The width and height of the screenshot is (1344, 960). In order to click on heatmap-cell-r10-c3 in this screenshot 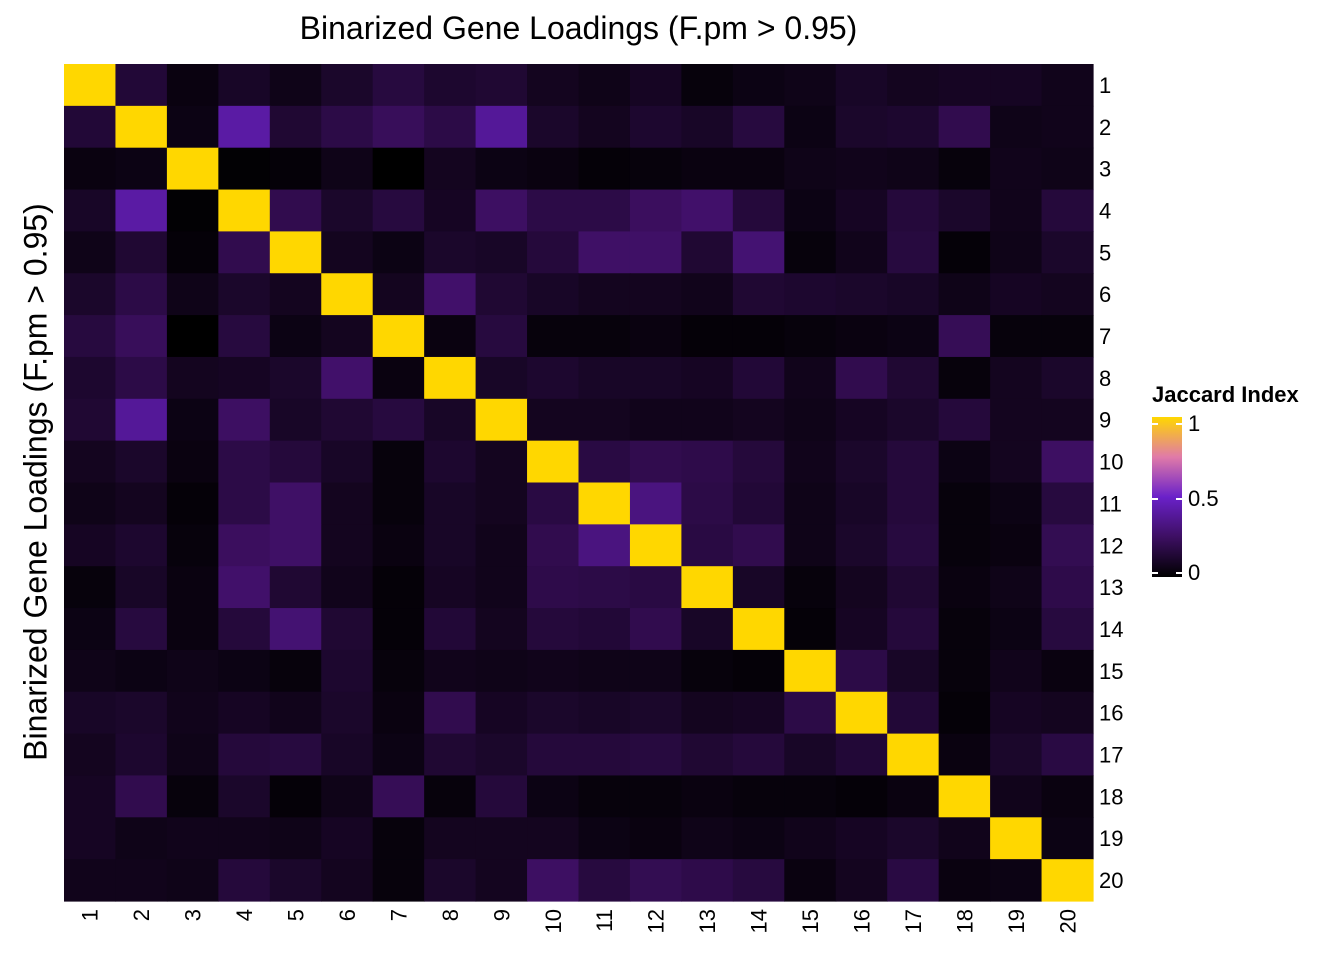, I will do `click(192, 462)`.